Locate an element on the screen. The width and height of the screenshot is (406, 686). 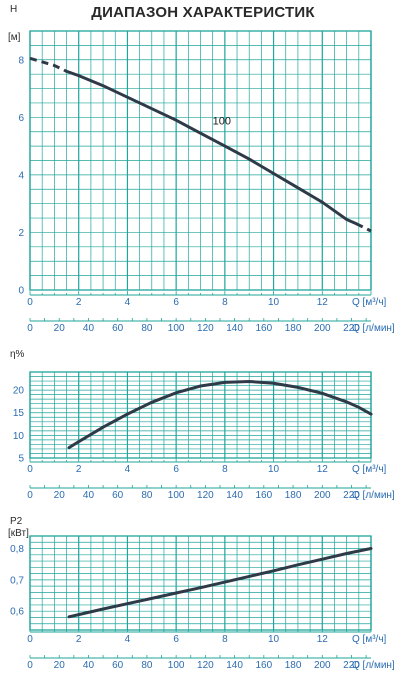
y-tick-label: 5 is located at coordinates (21, 459).